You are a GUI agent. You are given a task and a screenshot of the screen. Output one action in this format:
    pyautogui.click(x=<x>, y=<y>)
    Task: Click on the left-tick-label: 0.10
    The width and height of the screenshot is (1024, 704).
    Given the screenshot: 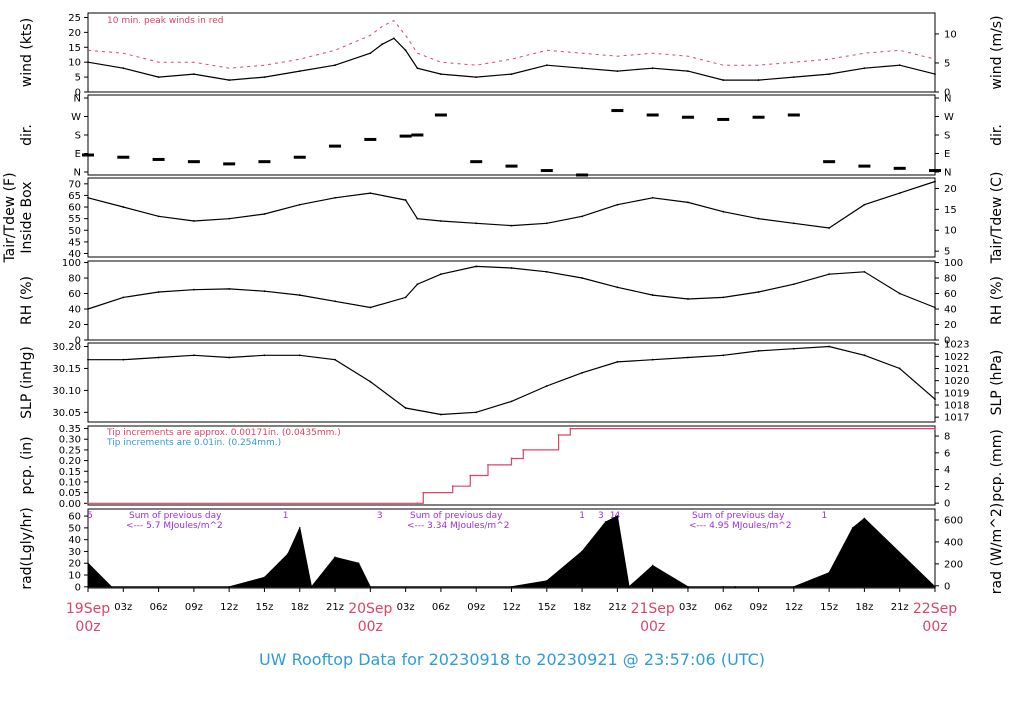 What is the action you would take?
    pyautogui.click(x=70, y=482)
    